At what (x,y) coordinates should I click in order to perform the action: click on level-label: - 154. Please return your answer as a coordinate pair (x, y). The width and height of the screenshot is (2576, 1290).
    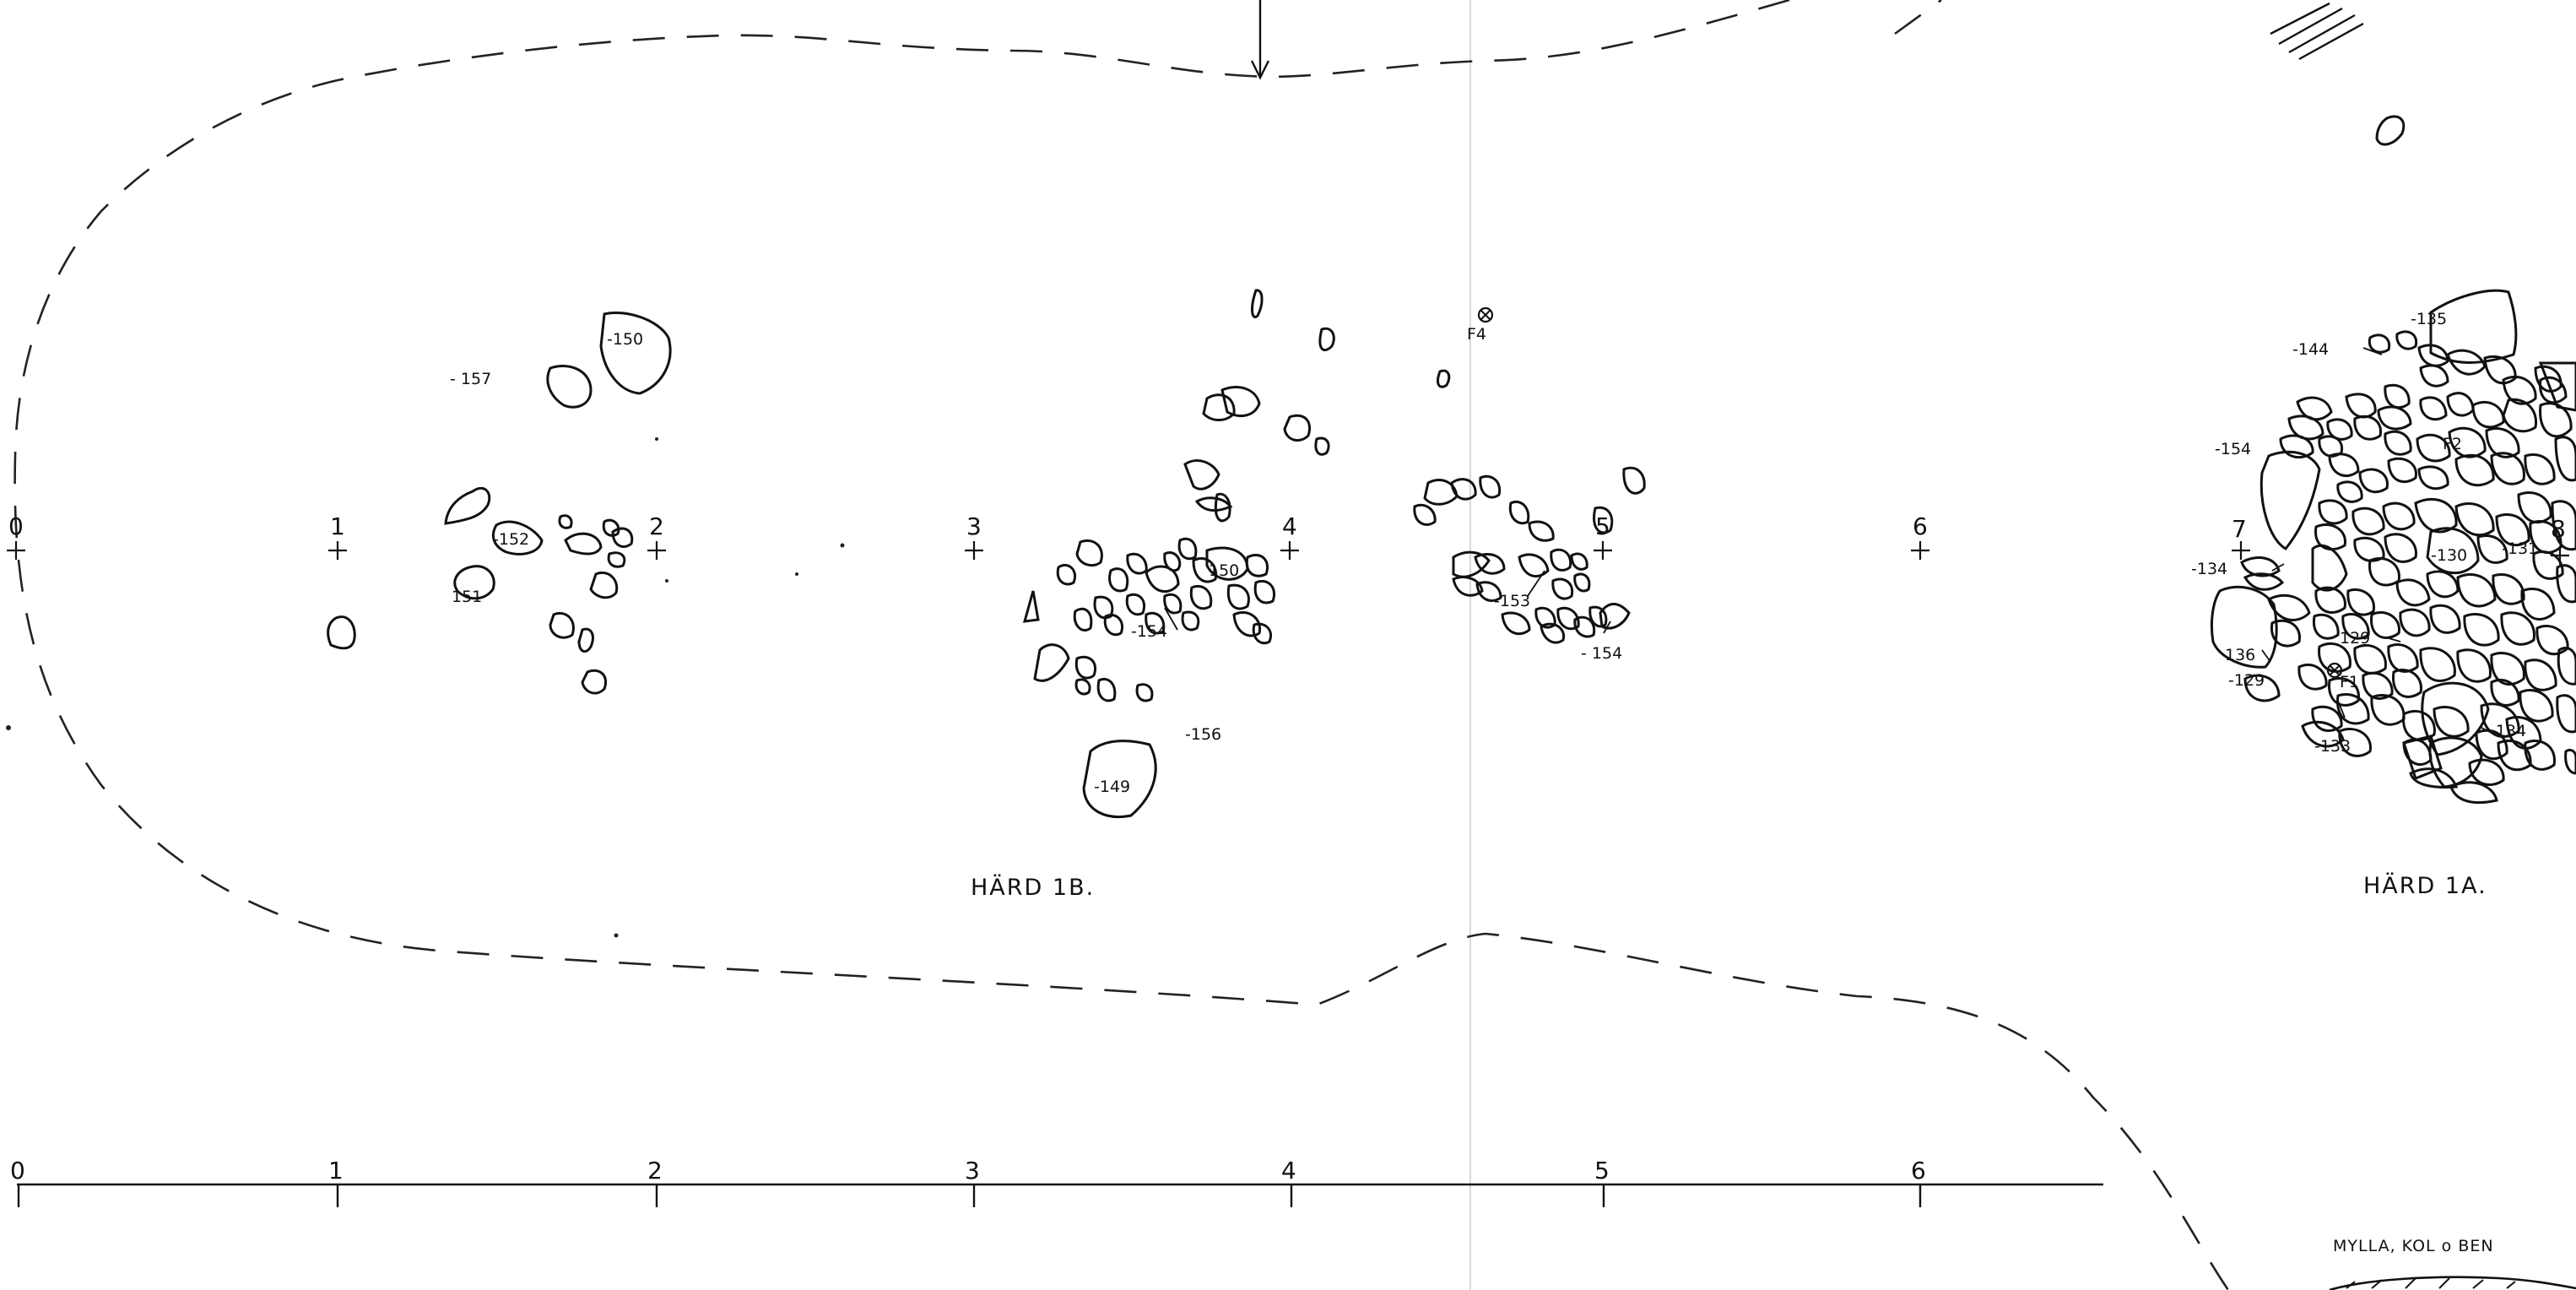
    Looking at the image, I should click on (1601, 653).